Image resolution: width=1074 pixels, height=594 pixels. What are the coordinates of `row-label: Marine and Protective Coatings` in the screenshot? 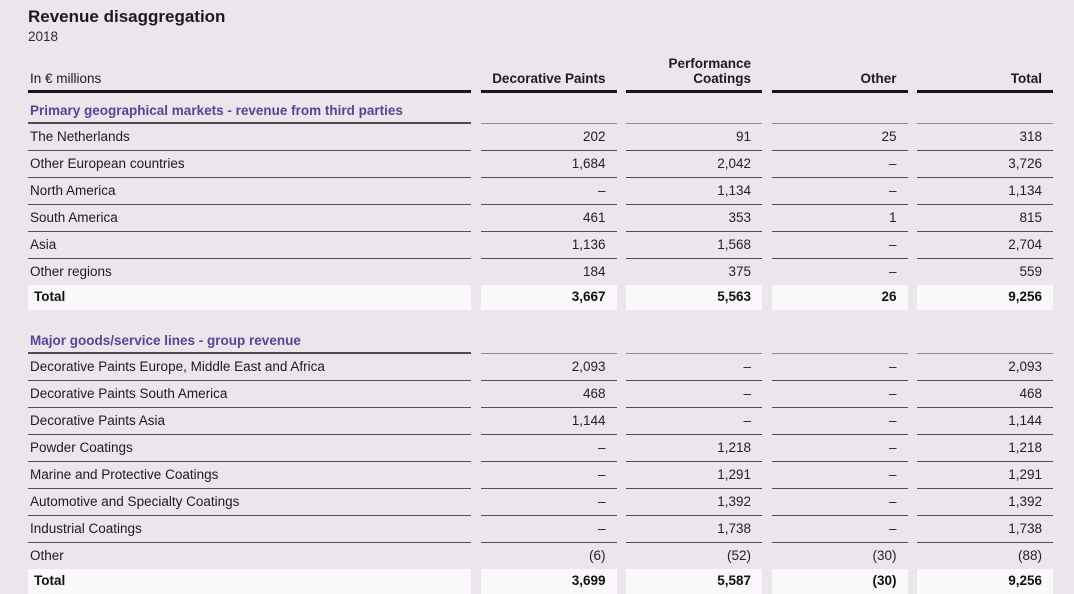 It's located at (249, 475).